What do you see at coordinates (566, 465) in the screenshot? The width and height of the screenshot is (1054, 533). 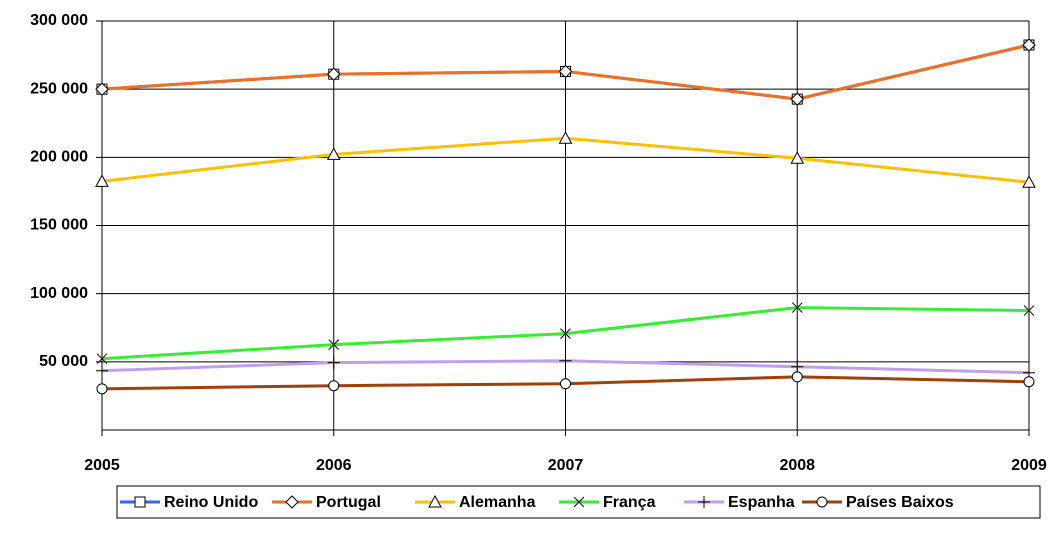 I see `x-tick-label: 2007` at bounding box center [566, 465].